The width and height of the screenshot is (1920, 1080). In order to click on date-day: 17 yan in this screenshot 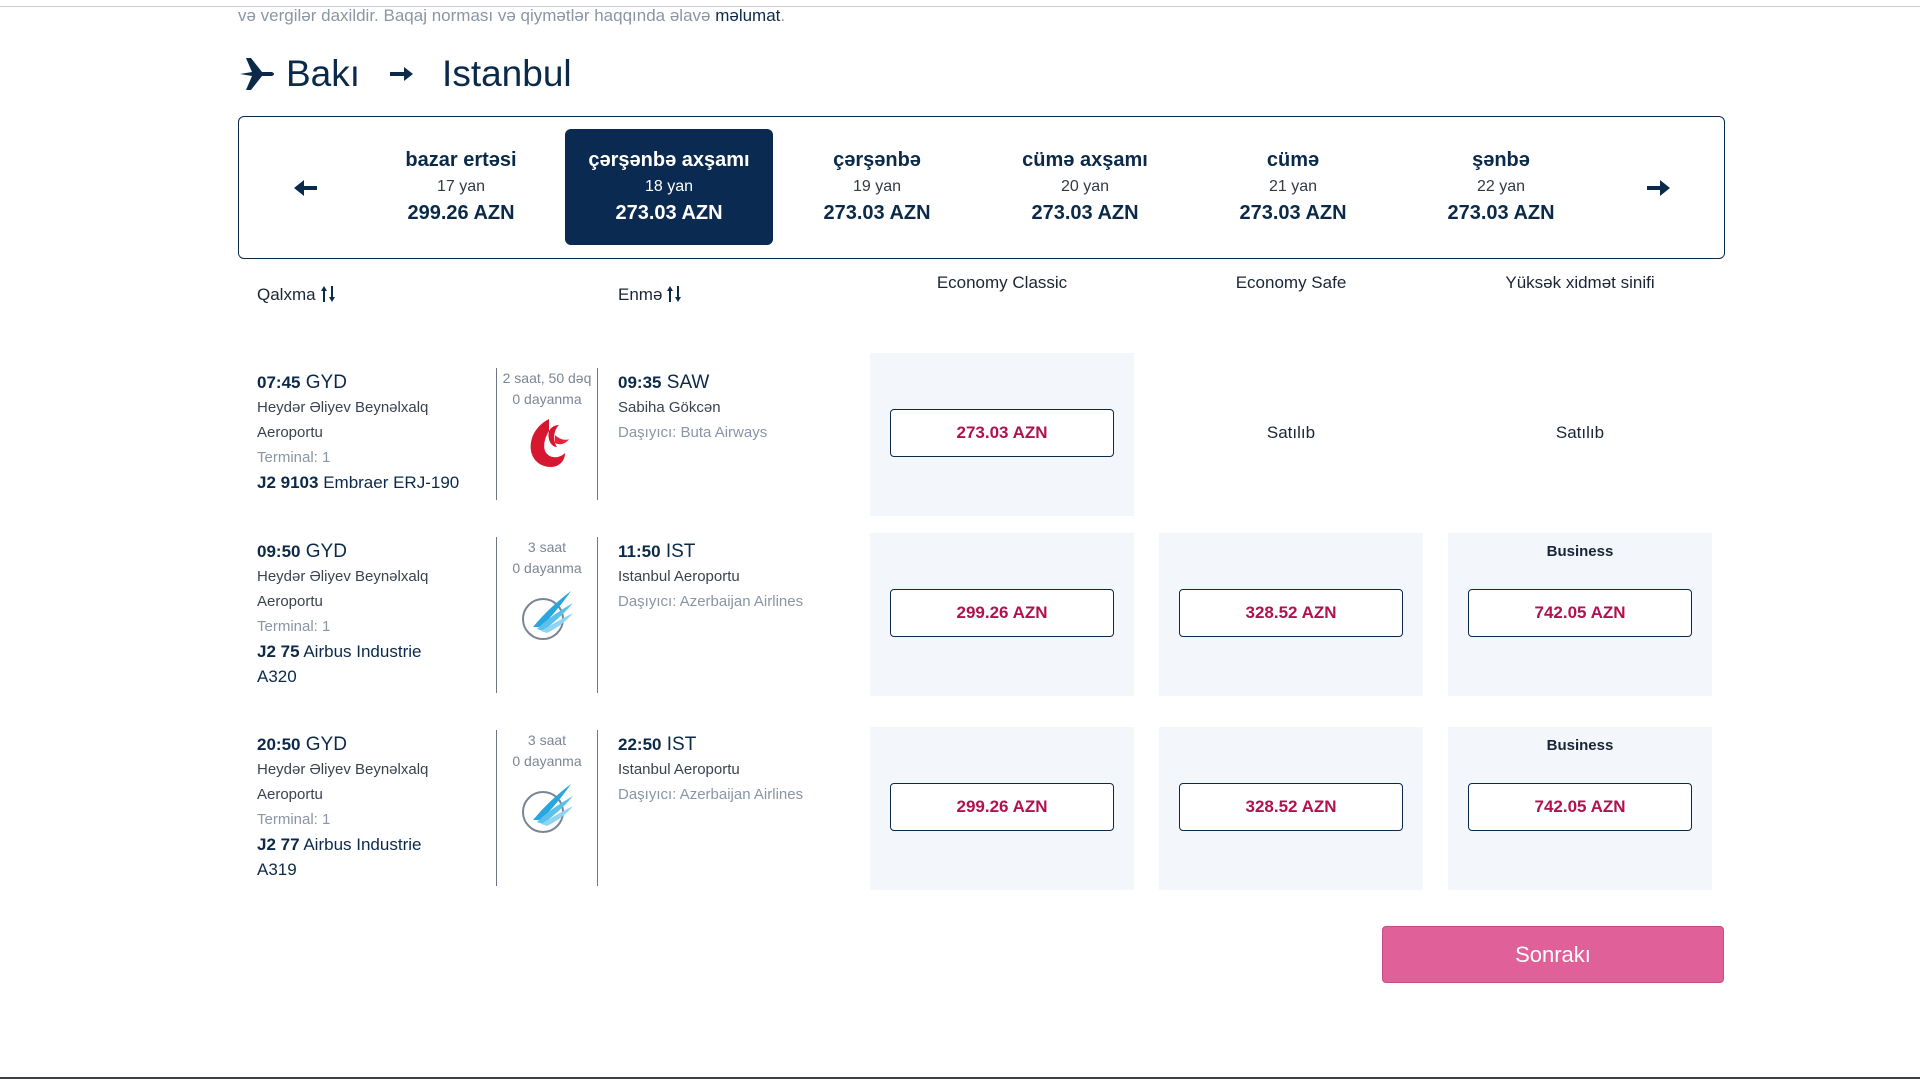, I will do `click(461, 186)`.